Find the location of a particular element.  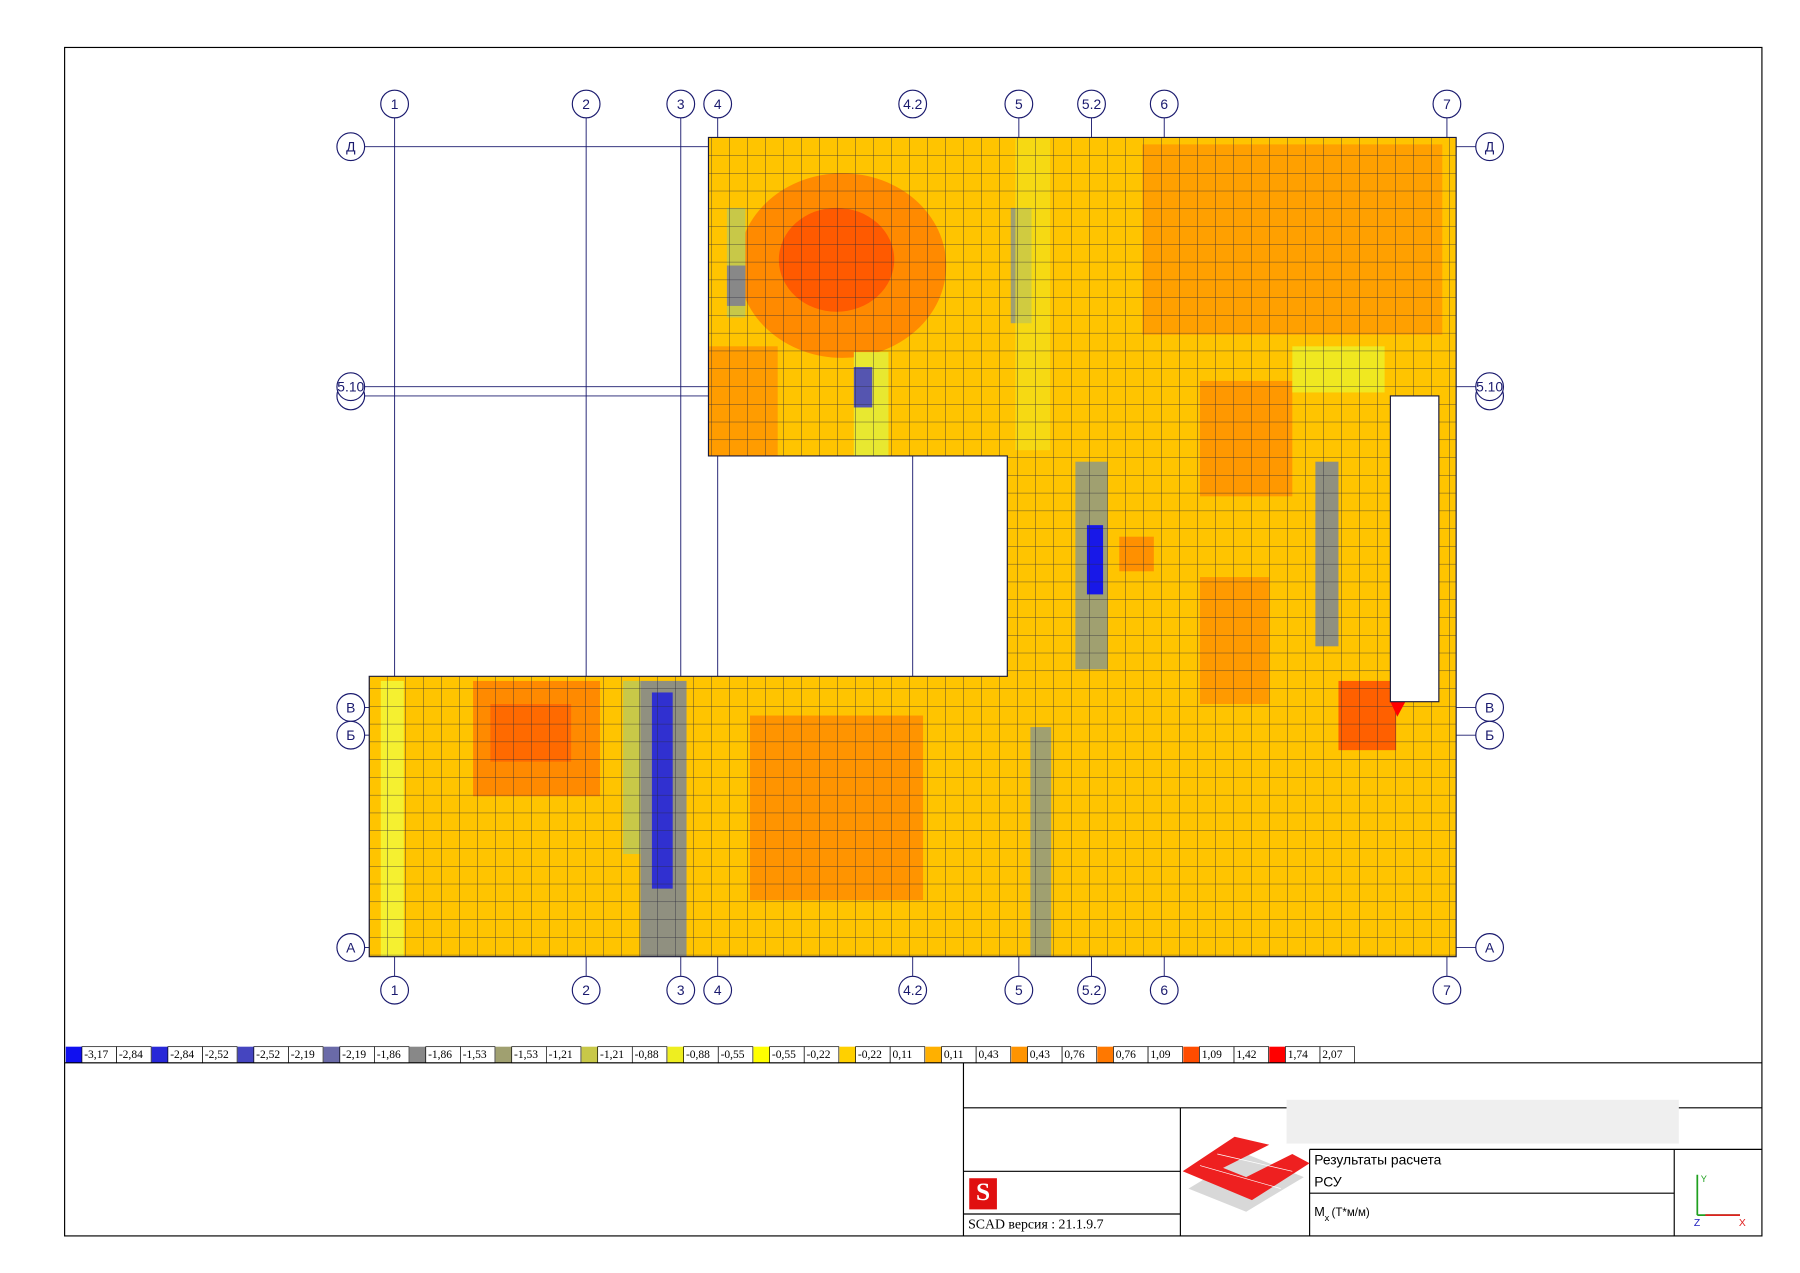

legend-to: 2,07 is located at coordinates (1332, 1055).